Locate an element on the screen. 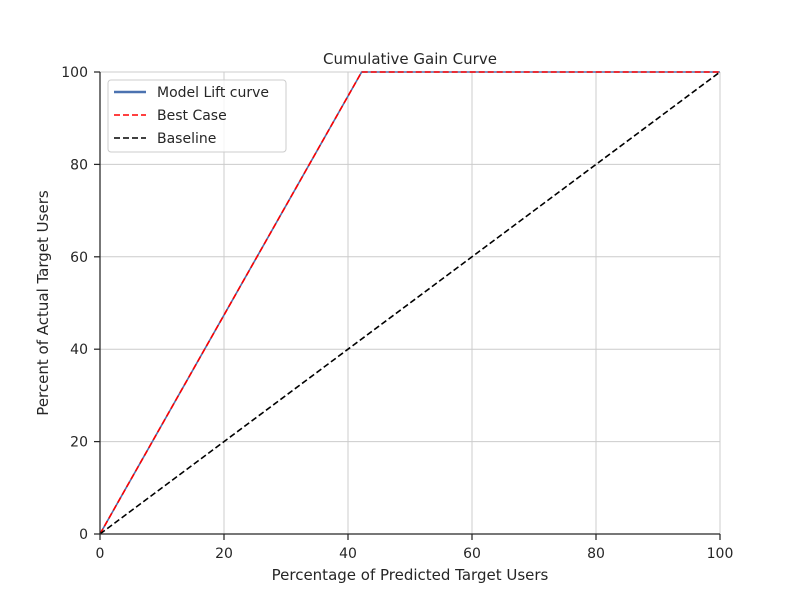 The image size is (800, 600). legend-label-best-case: Best Case is located at coordinates (192, 116).